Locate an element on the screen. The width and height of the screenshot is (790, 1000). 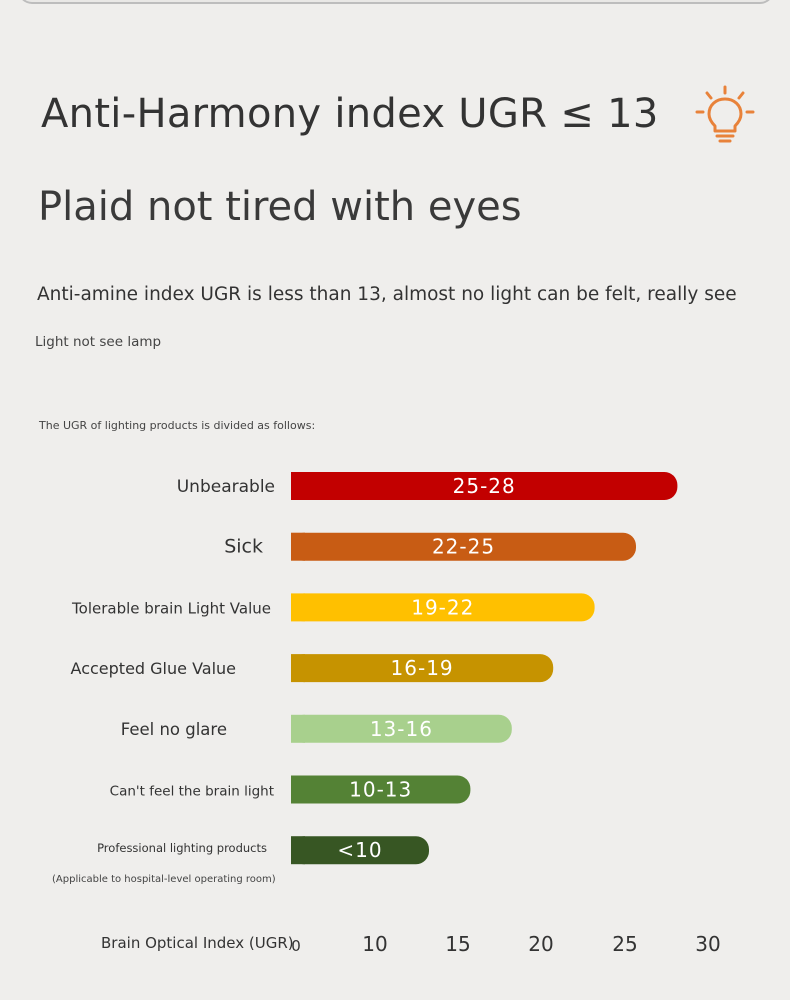
x-tick-label: 15 is located at coordinates (457, 944).